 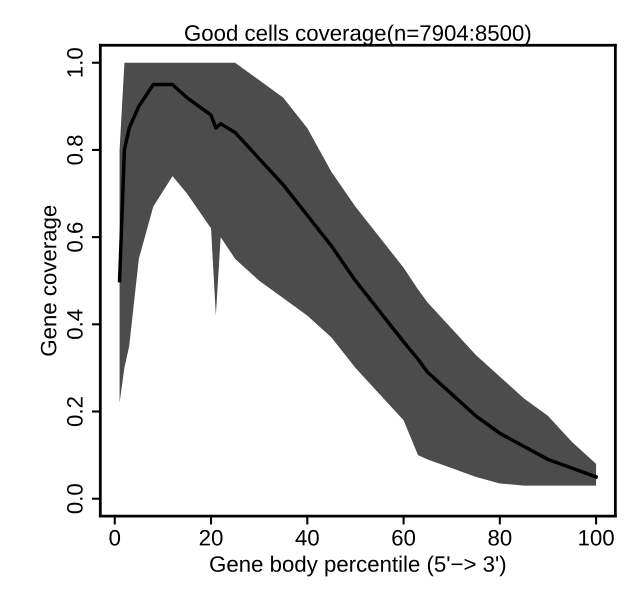 What do you see at coordinates (500, 538) in the screenshot?
I see `x-tick-label: 80` at bounding box center [500, 538].